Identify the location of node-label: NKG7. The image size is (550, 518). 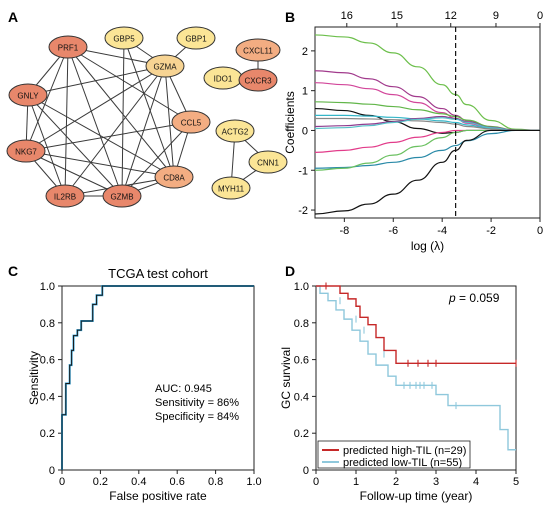
(26, 152).